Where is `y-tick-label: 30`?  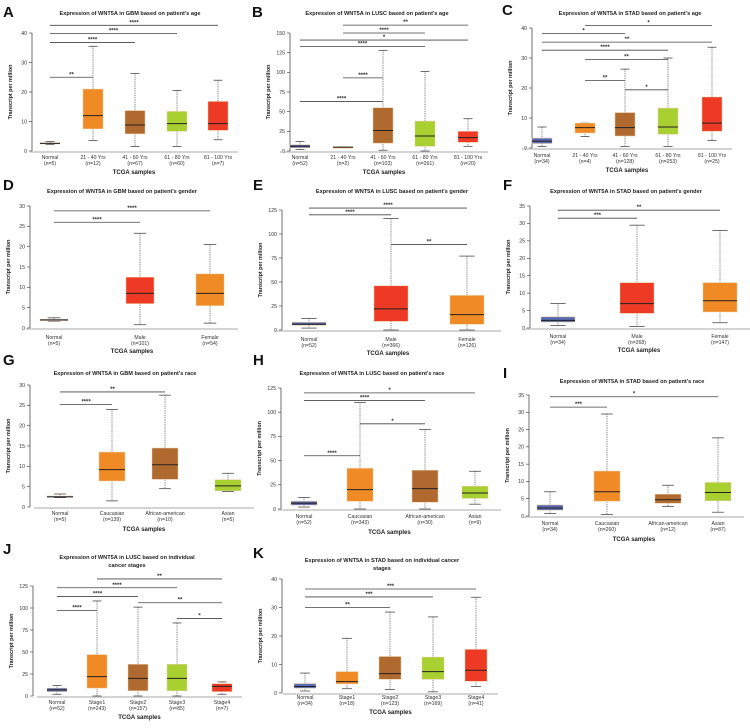 y-tick-label: 30 is located at coordinates (22, 207).